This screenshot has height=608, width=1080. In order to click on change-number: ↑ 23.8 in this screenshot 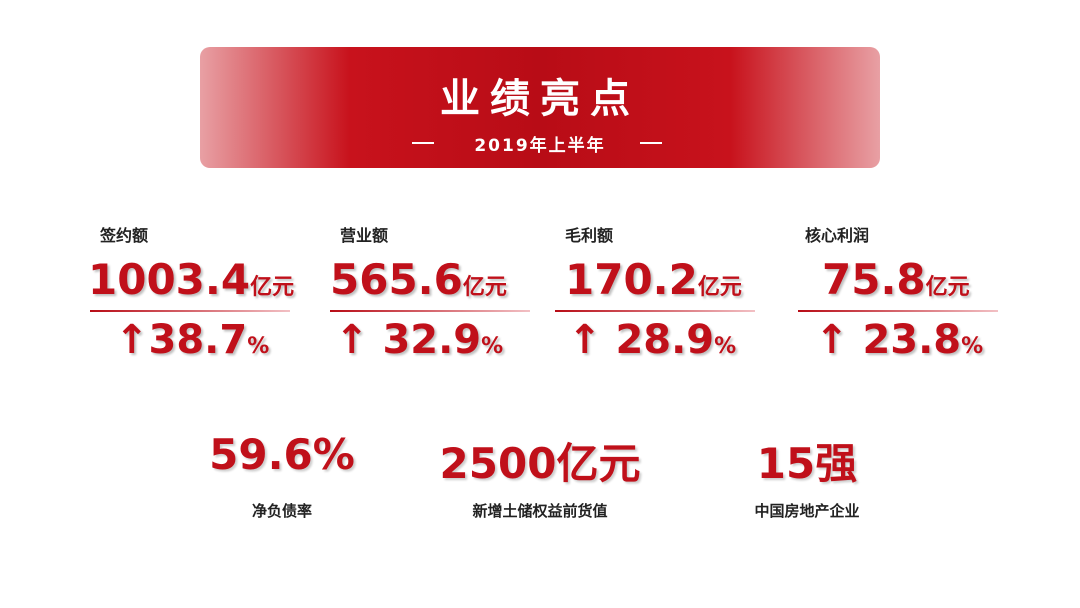, I will do `click(888, 340)`.